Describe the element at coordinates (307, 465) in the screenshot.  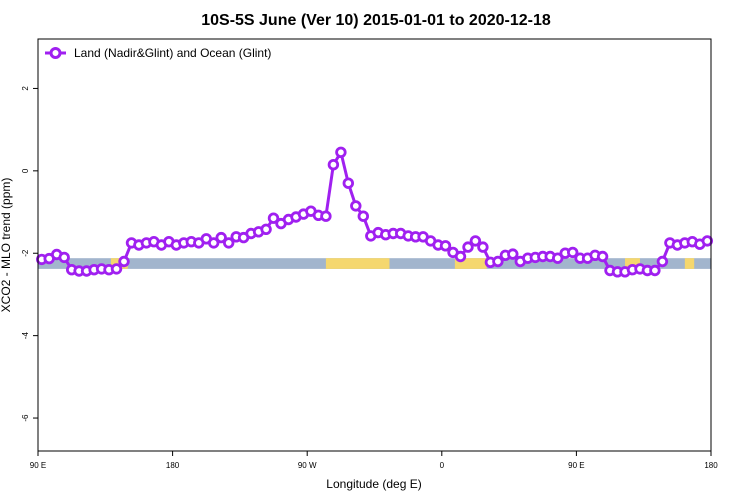
I see `x-tick-label: 90 W` at that location.